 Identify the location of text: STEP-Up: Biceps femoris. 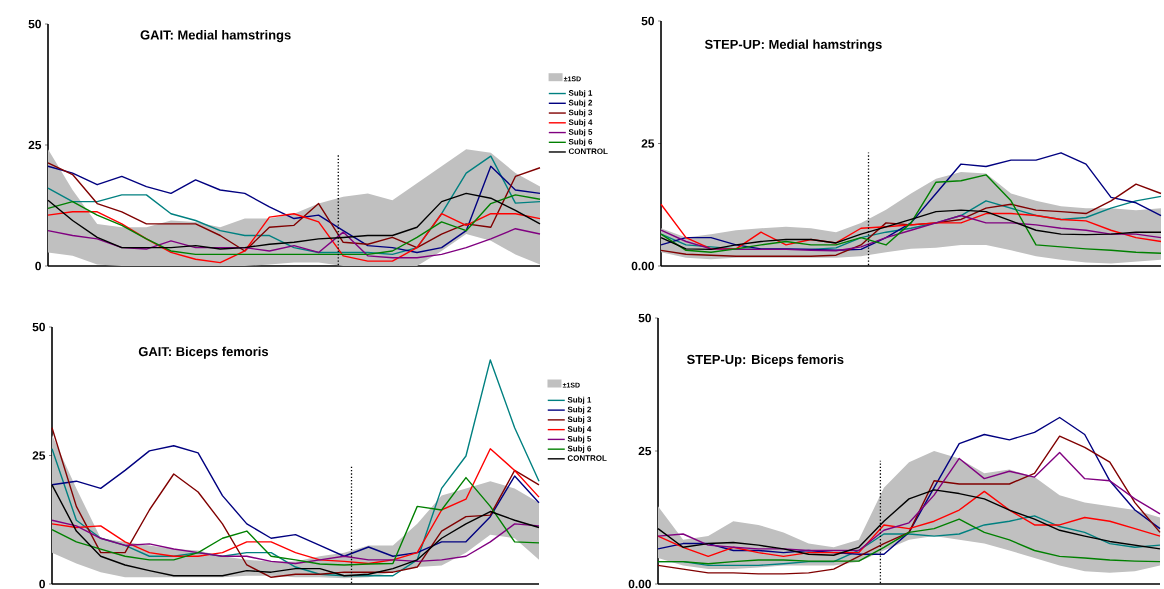
(765, 360).